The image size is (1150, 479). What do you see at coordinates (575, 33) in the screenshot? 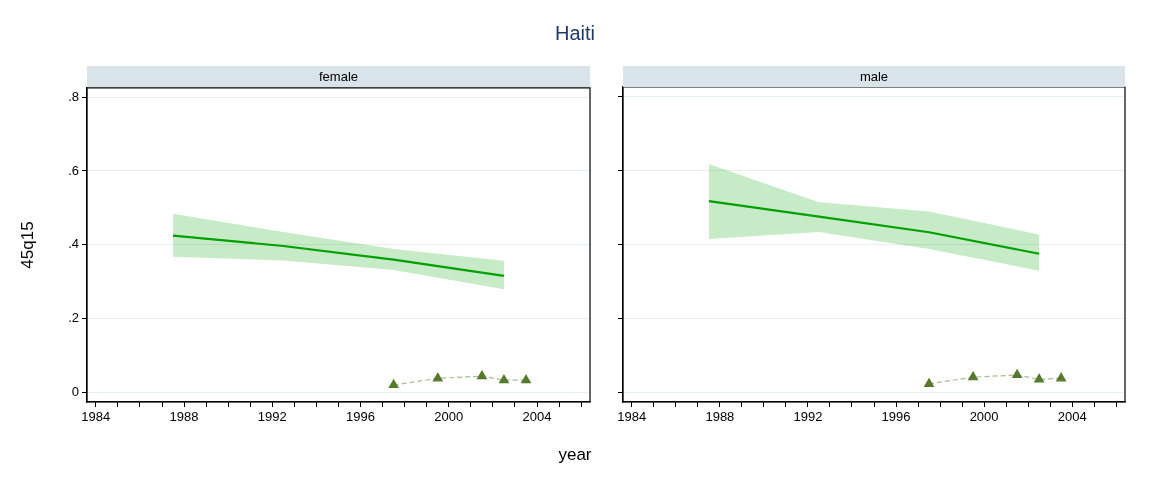
I see `chart-title: Haiti` at bounding box center [575, 33].